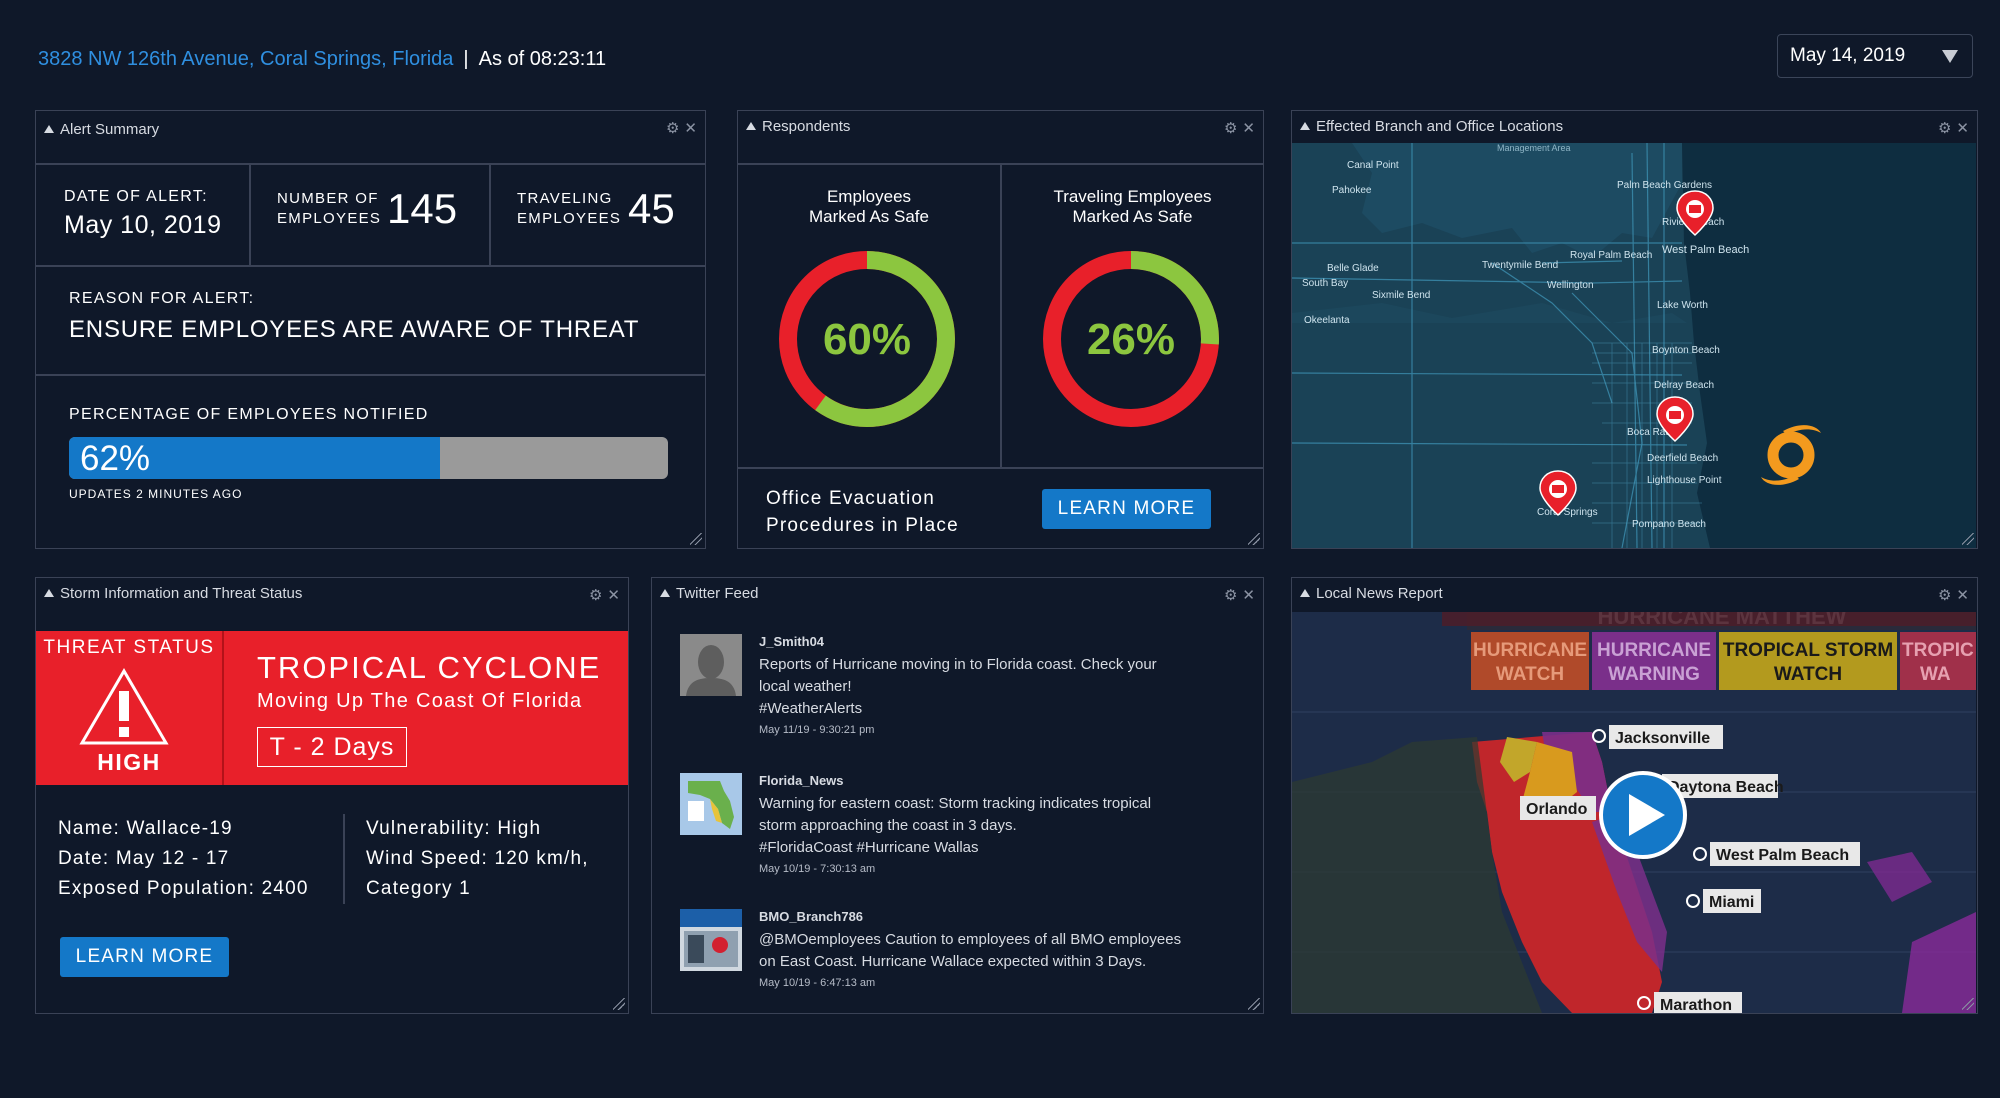 The height and width of the screenshot is (1098, 2000). I want to click on panel-title: Twitter Feed, so click(717, 593).